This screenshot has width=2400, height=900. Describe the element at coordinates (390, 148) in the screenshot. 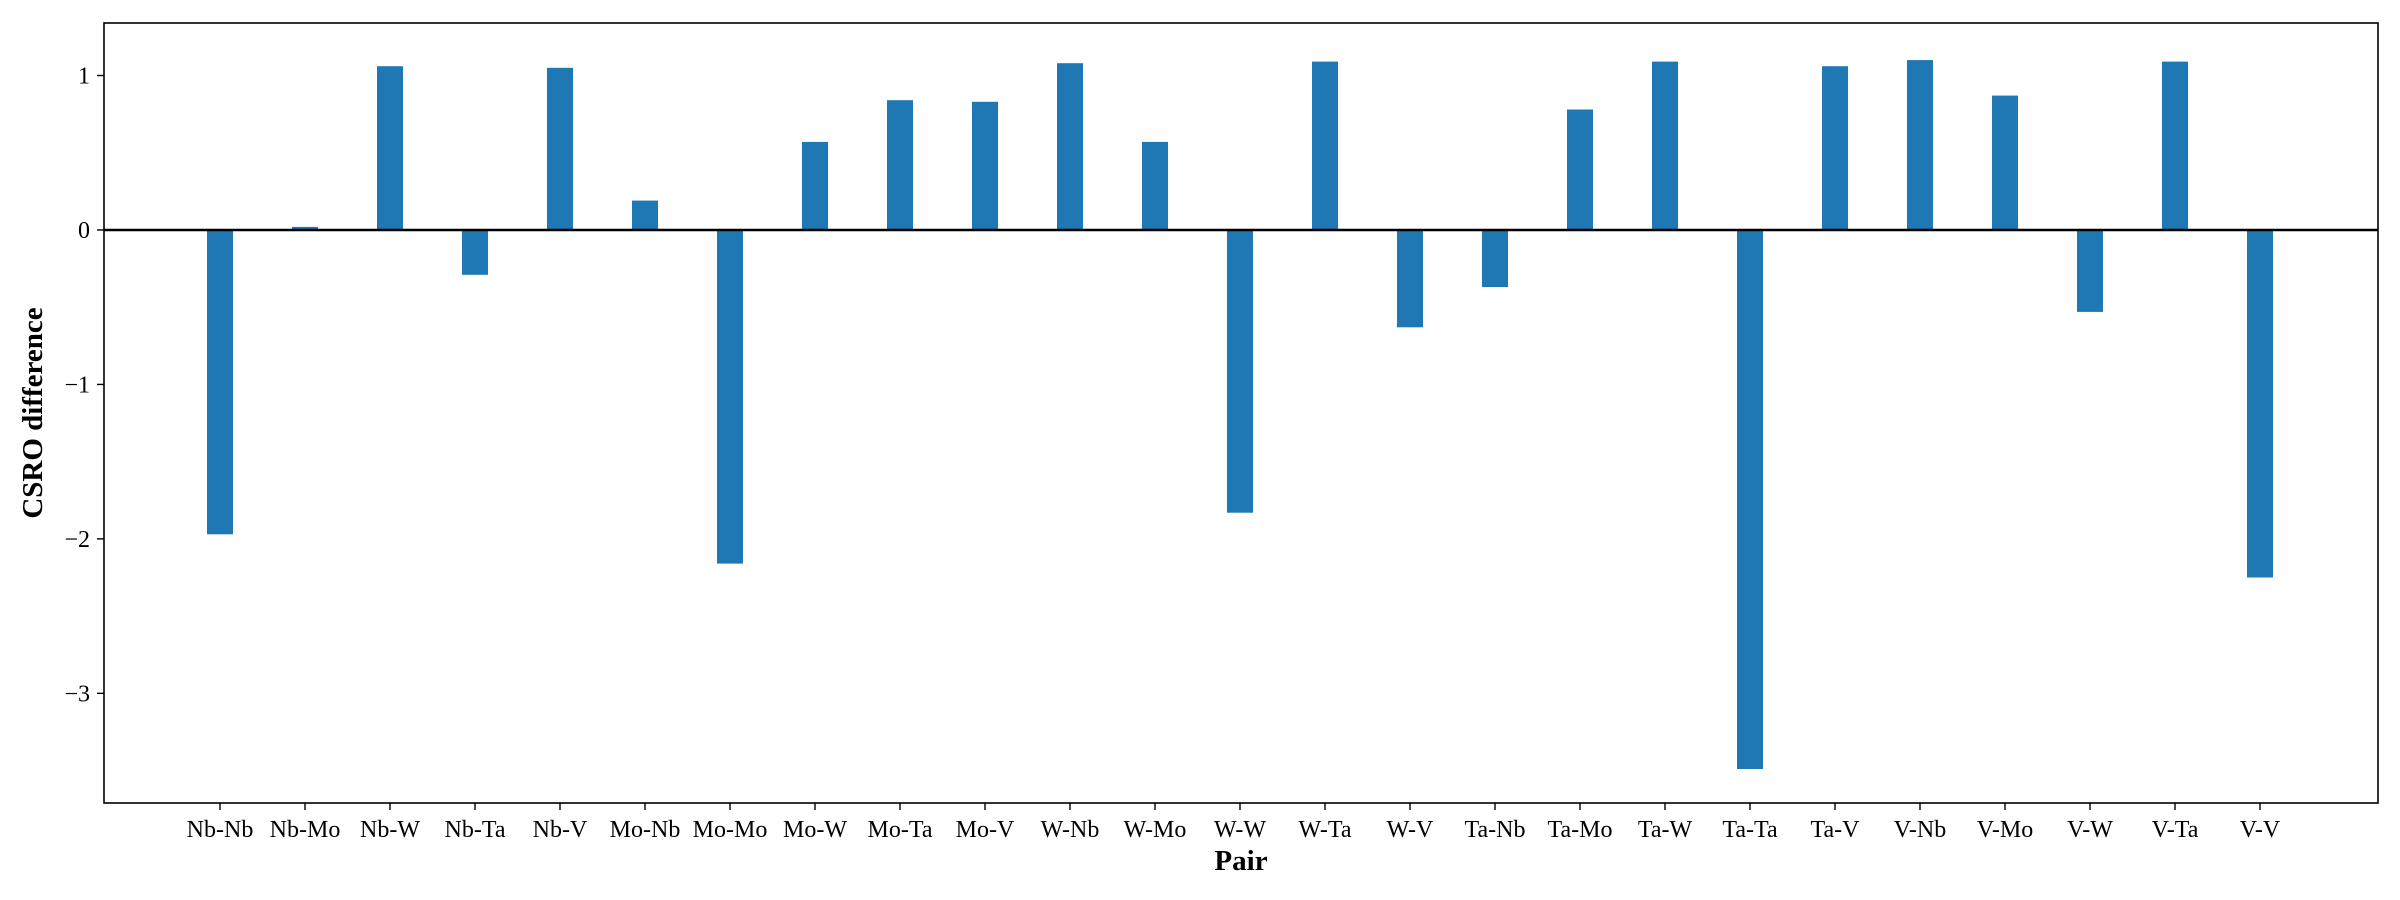

I see `bar-nb-w` at that location.